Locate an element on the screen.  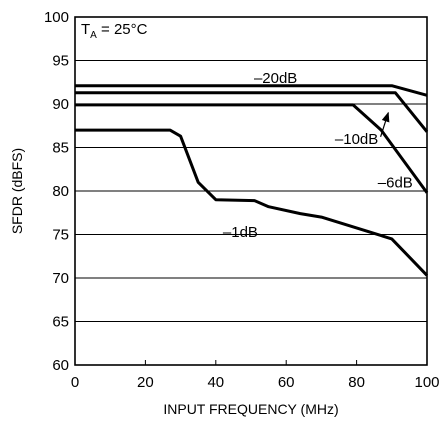
series-annotation: –1dB is located at coordinates (240, 232).